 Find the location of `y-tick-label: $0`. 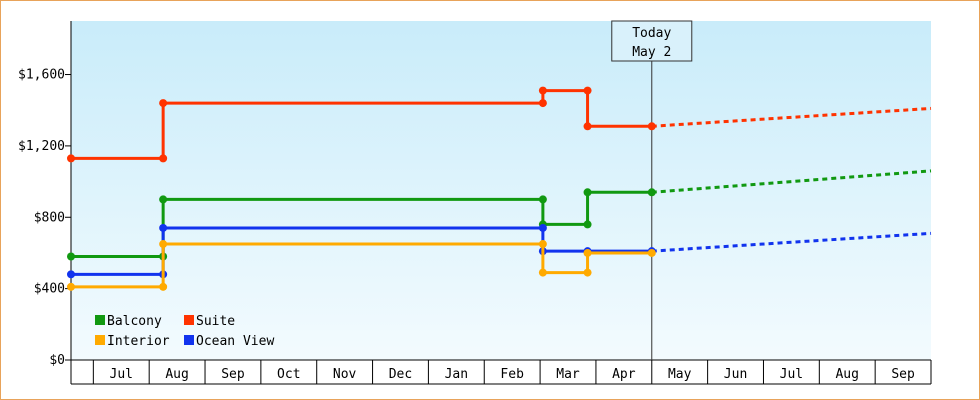

y-tick-label: $0 is located at coordinates (57, 360).